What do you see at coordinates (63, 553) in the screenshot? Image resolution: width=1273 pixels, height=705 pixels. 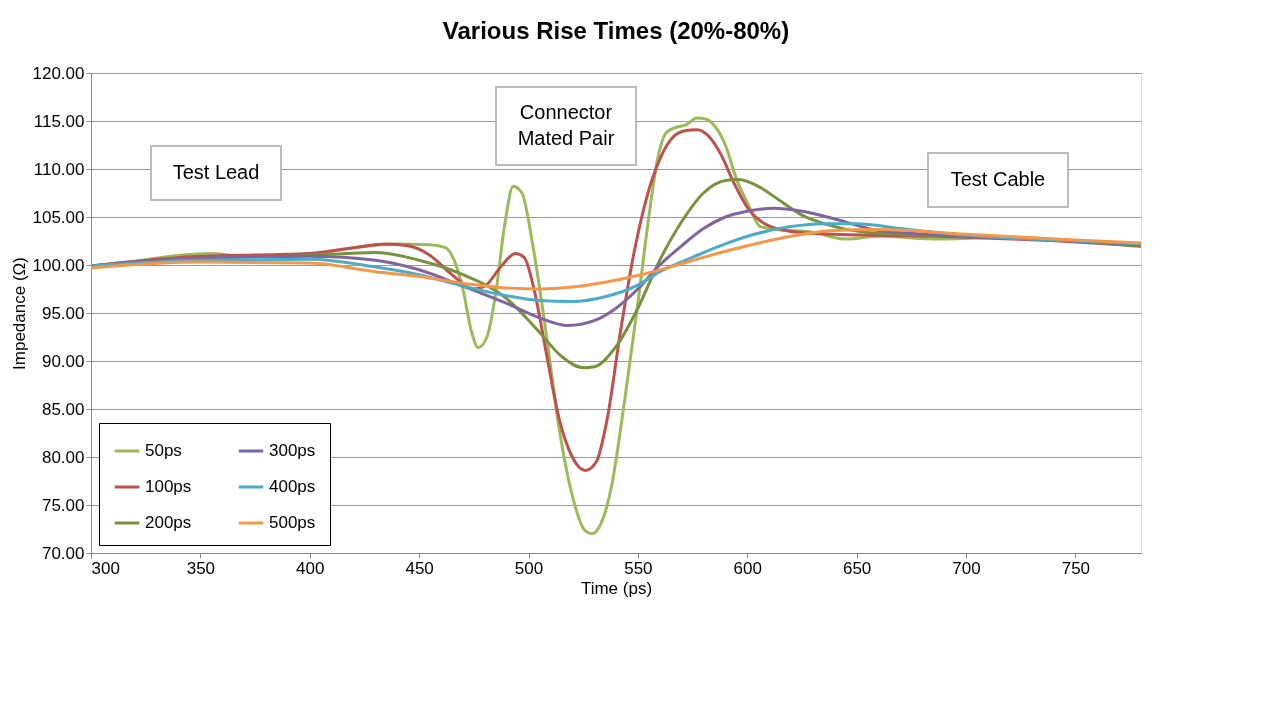 I see `y-tick-label: 70.00` at bounding box center [63, 553].